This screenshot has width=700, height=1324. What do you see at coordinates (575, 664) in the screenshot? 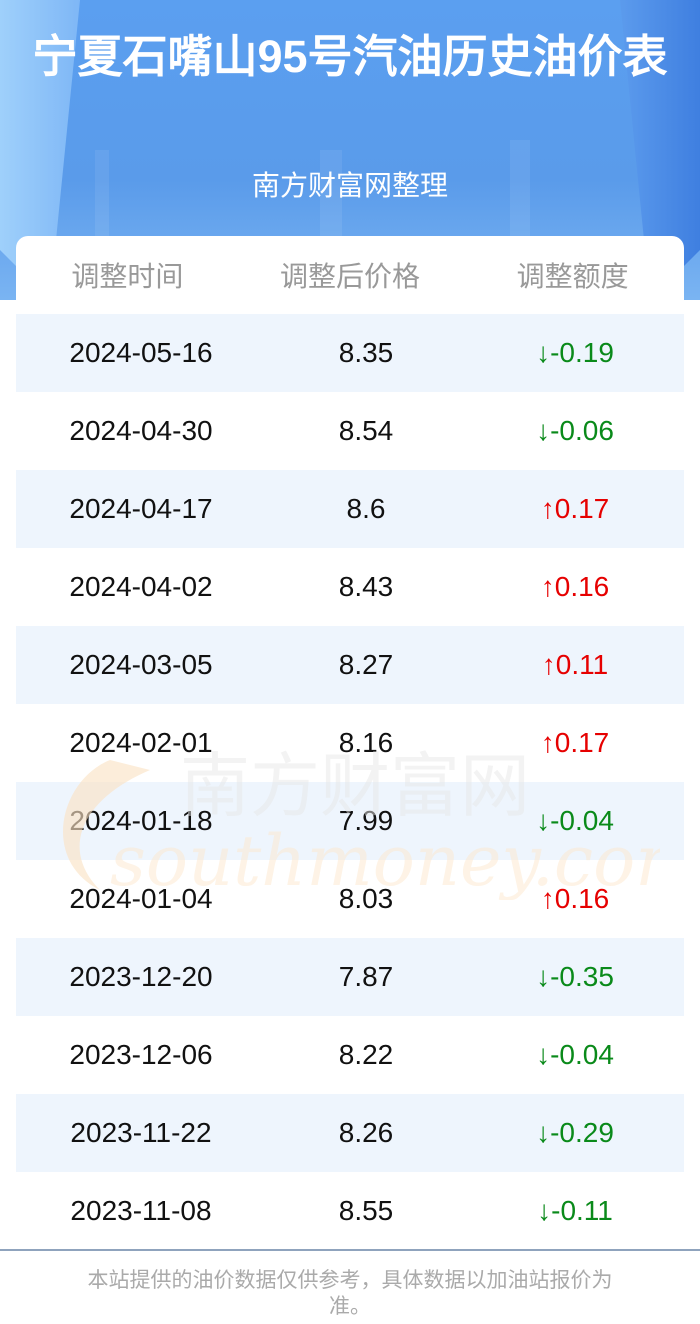
I see `change-cell: ↑0.11` at bounding box center [575, 664].